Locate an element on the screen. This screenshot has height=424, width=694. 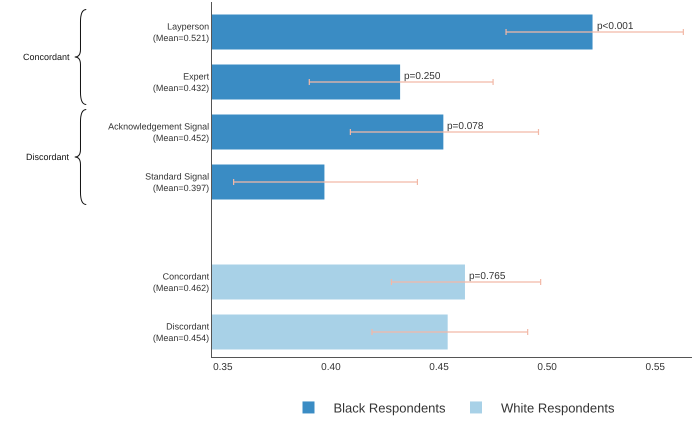
y-tick-label: Acknowledgement Signal (Mean=0.452) is located at coordinates (159, 132).